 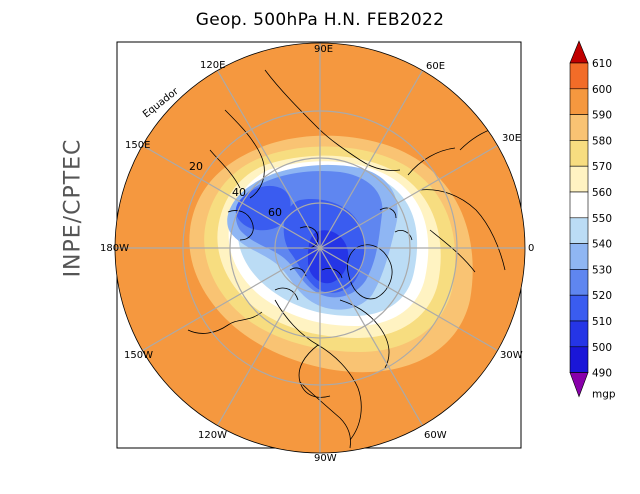 What do you see at coordinates (435, 435) in the screenshot?
I see `lon-label-60w: 60W` at bounding box center [435, 435].